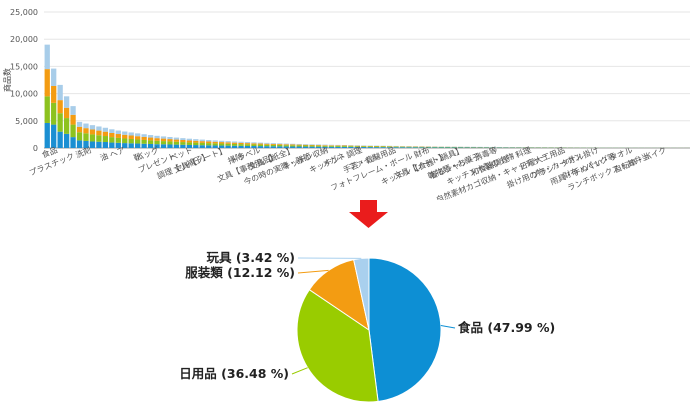 The image size is (700, 416). What do you see at coordinates (234, 373) in the screenshot?
I see `pie-slice-label: 日用品 (36.48 %)` at bounding box center [234, 373].